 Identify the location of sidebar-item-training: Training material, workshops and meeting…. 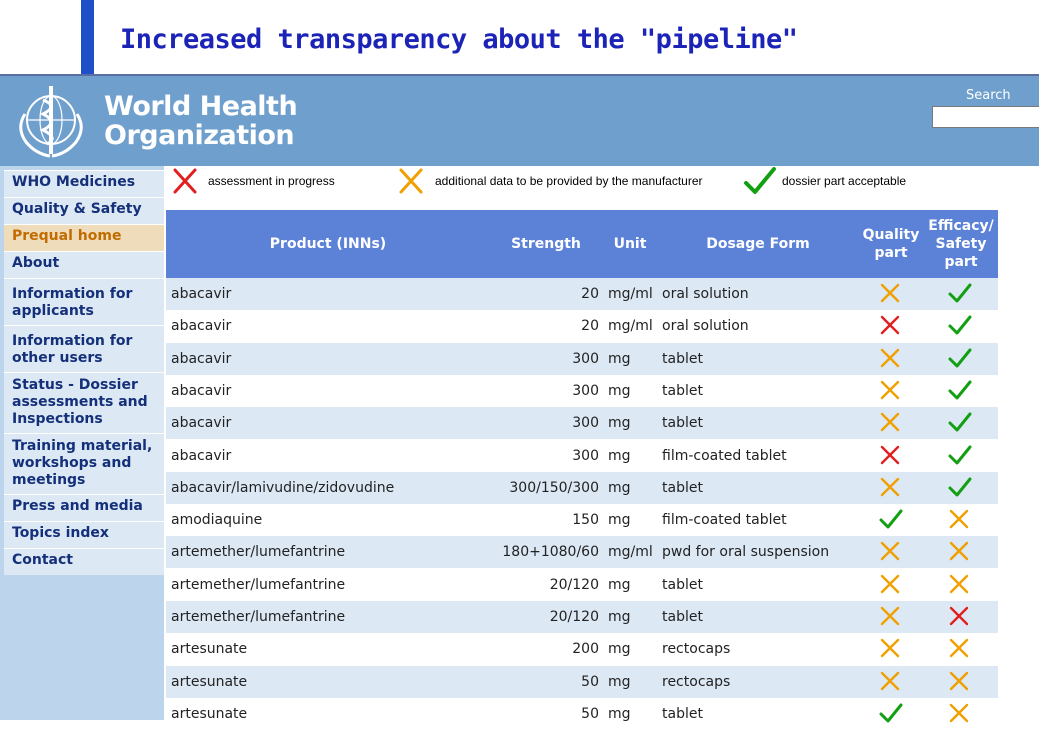
(84, 463).